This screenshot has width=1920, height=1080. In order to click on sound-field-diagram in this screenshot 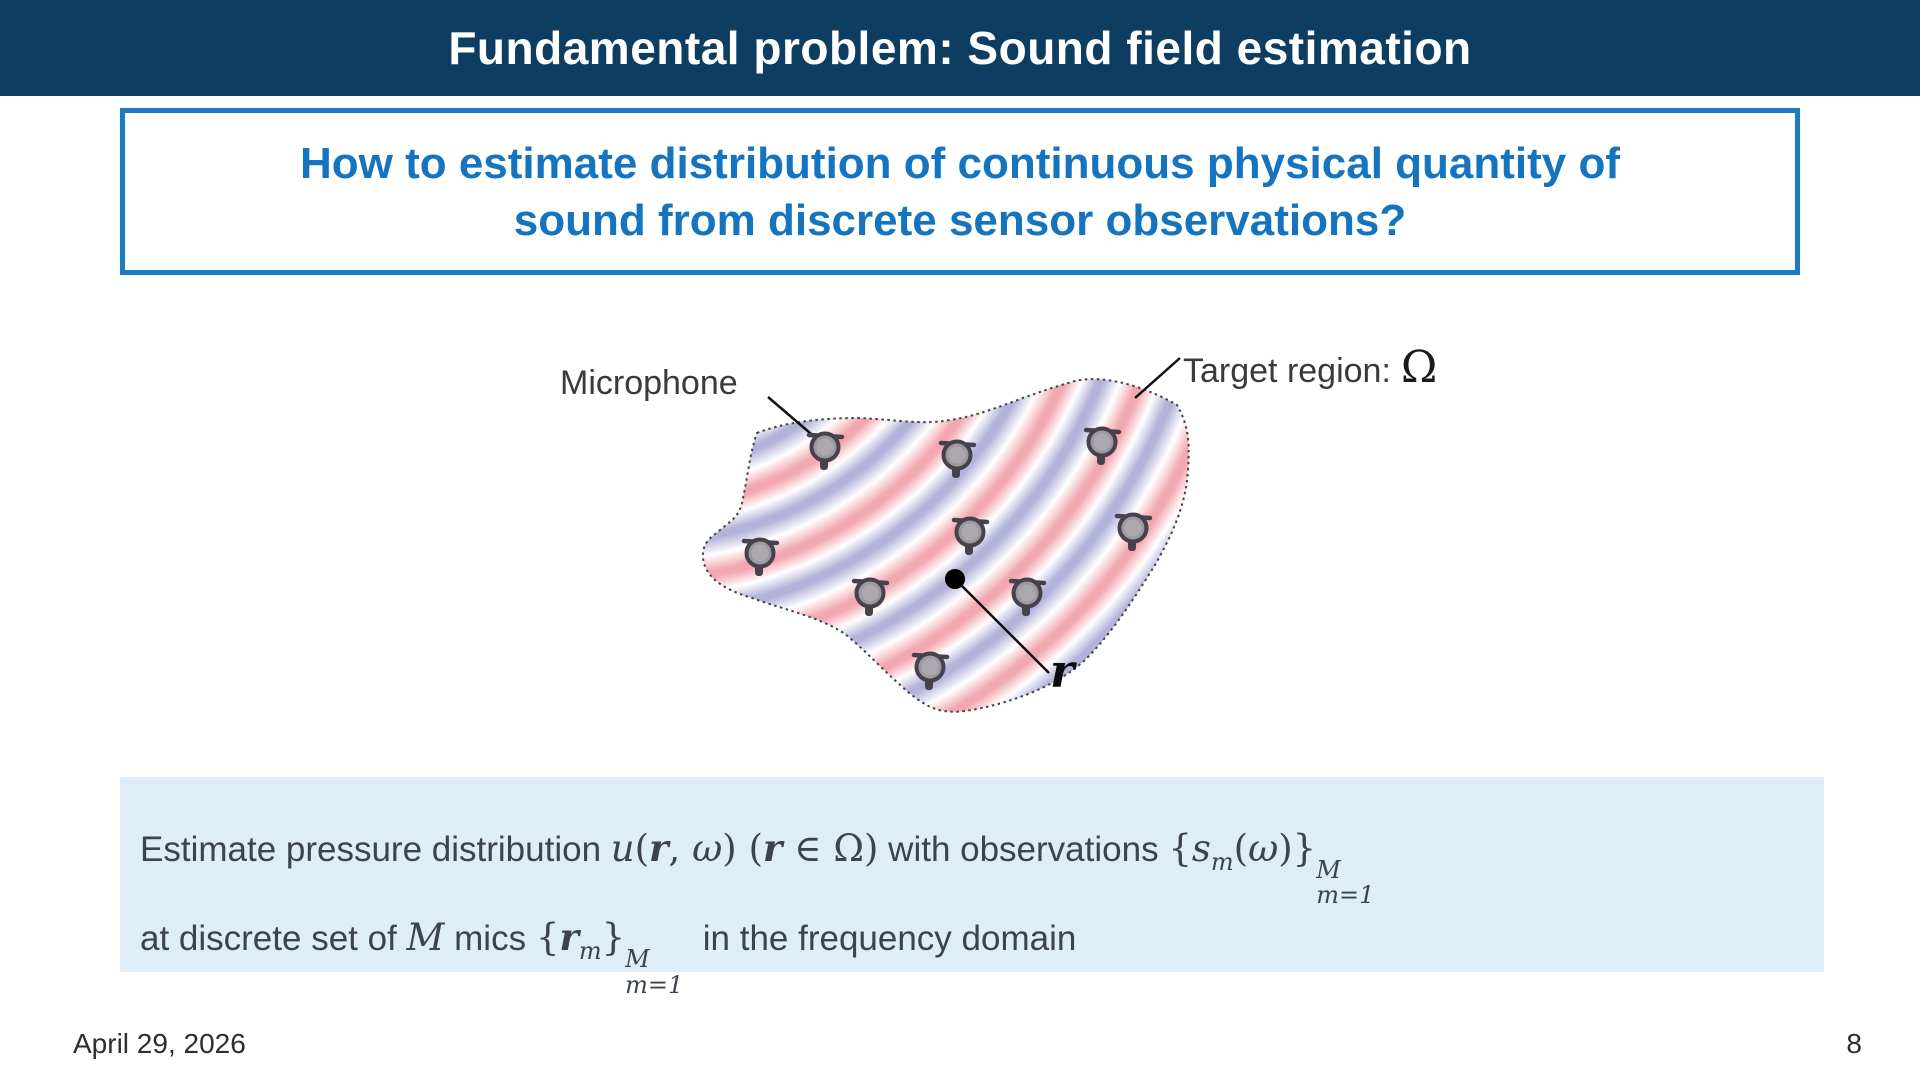, I will do `click(945, 535)`.